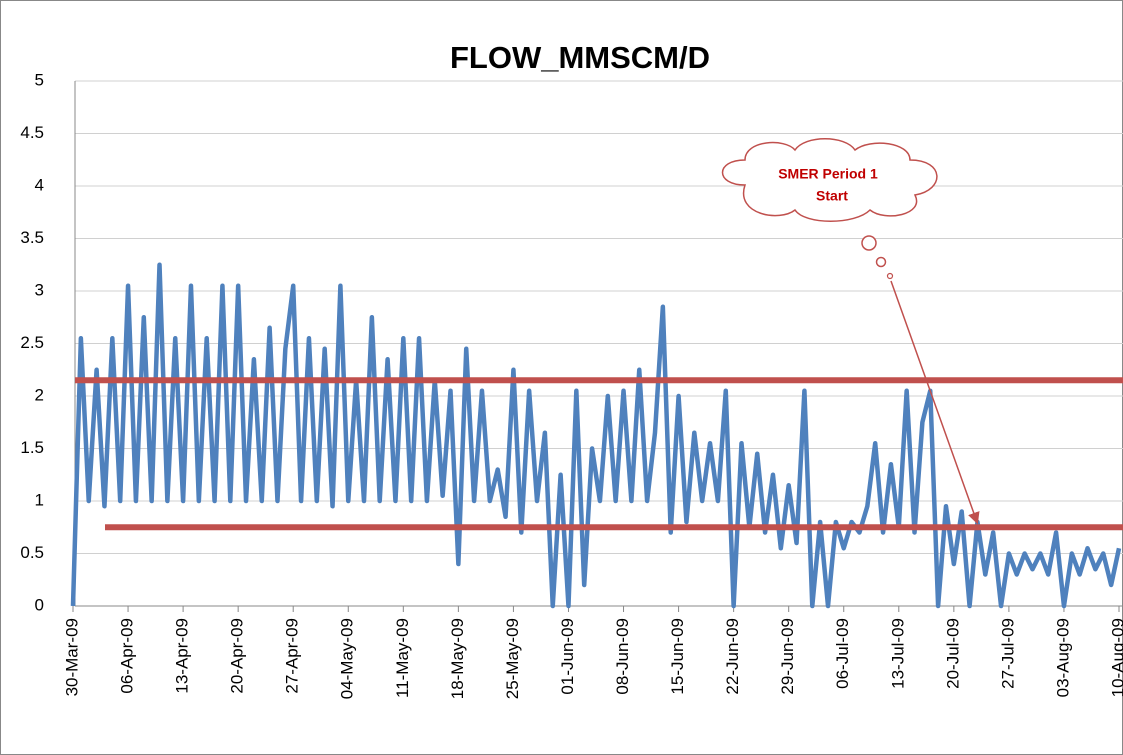 The image size is (1123, 755). I want to click on y-tick-label: 4.5, so click(32, 132).